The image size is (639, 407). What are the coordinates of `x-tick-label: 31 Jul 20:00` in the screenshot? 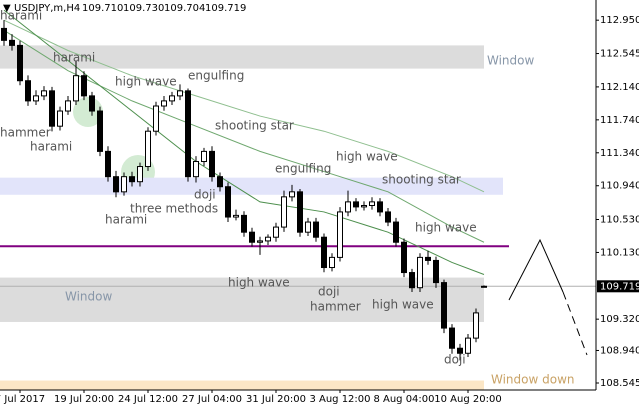 It's located at (276, 399).